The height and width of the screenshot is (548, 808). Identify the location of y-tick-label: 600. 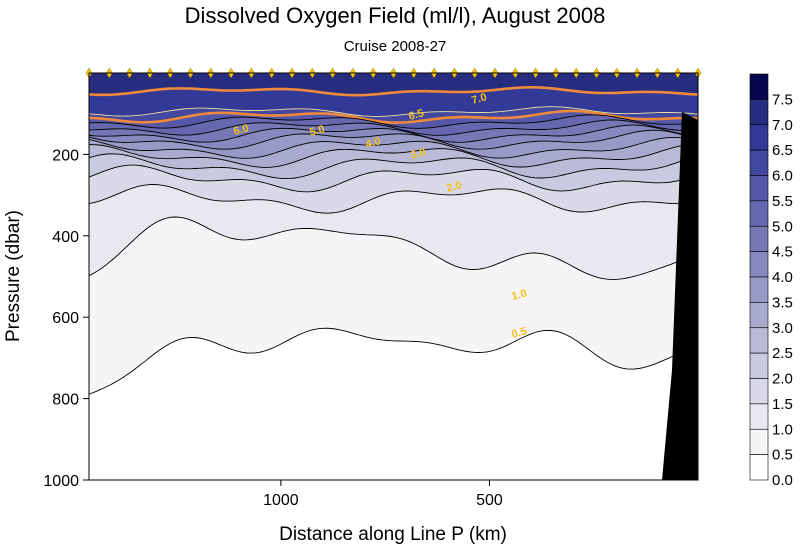
(65, 318).